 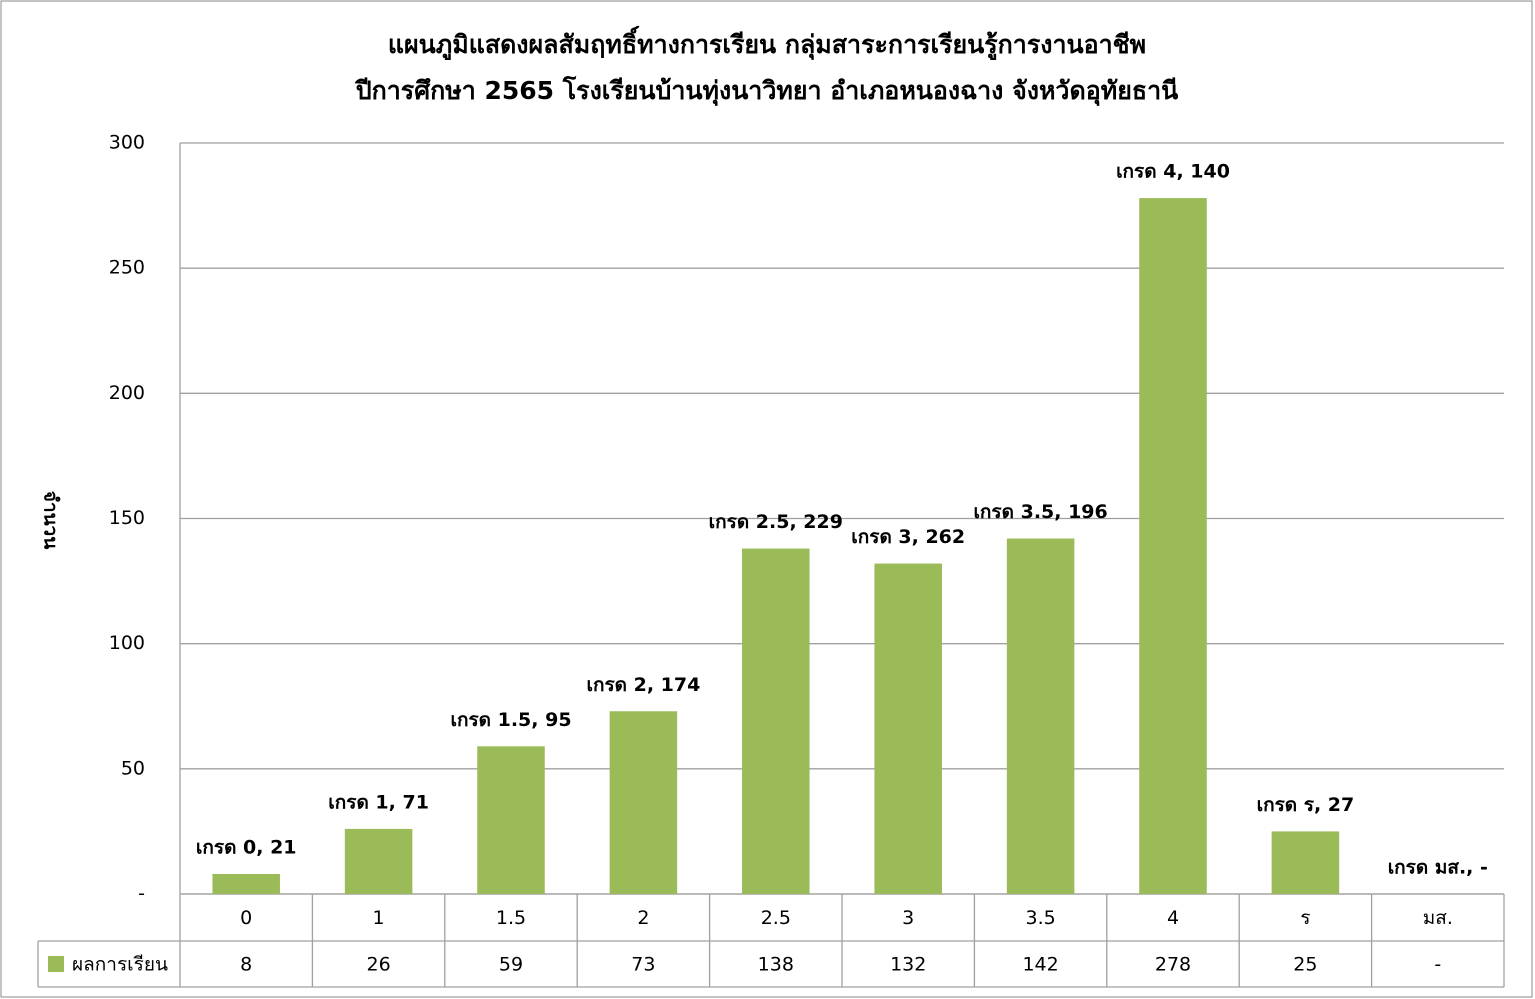 I want to click on table-value: 26, so click(x=379, y=965).